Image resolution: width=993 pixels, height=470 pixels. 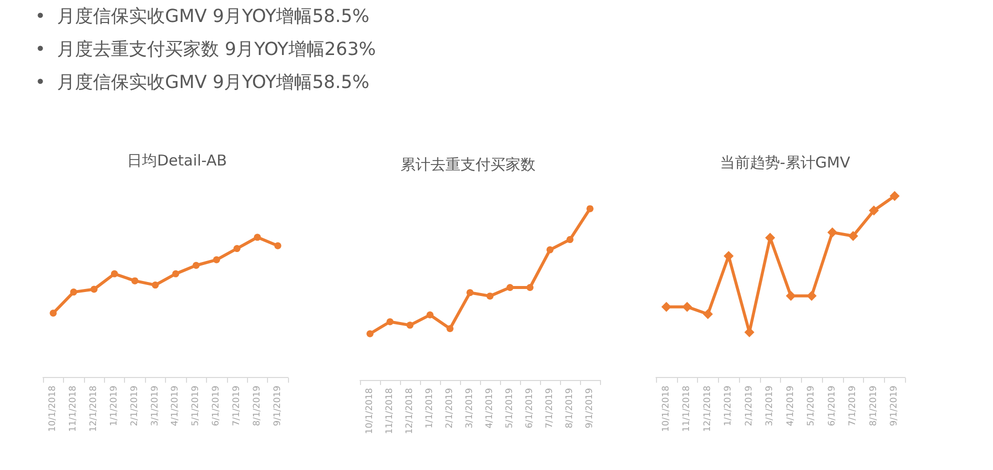 What do you see at coordinates (206, 50) in the screenshot?
I see `text: • 月度去重支付买家数 9月YOY增幅263%` at bounding box center [206, 50].